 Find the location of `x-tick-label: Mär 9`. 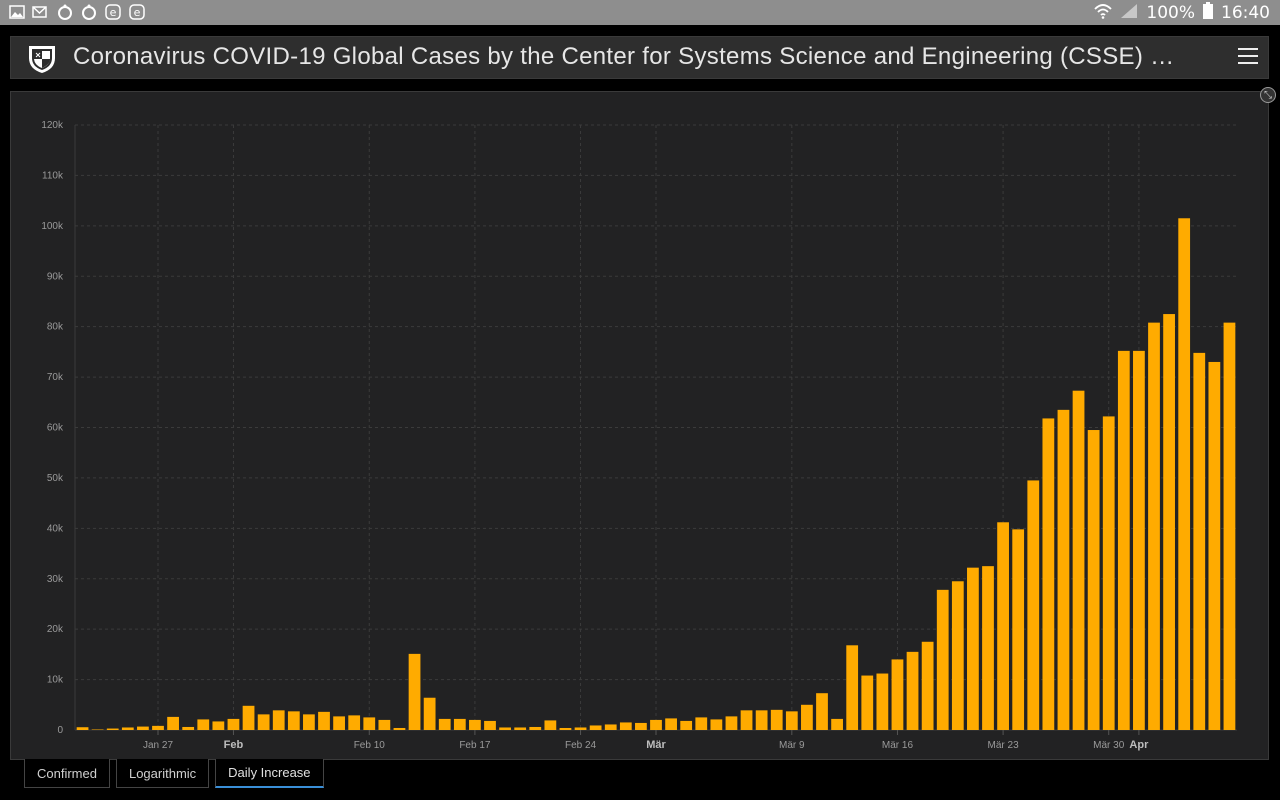

x-tick-label: Mär 9 is located at coordinates (792, 745).